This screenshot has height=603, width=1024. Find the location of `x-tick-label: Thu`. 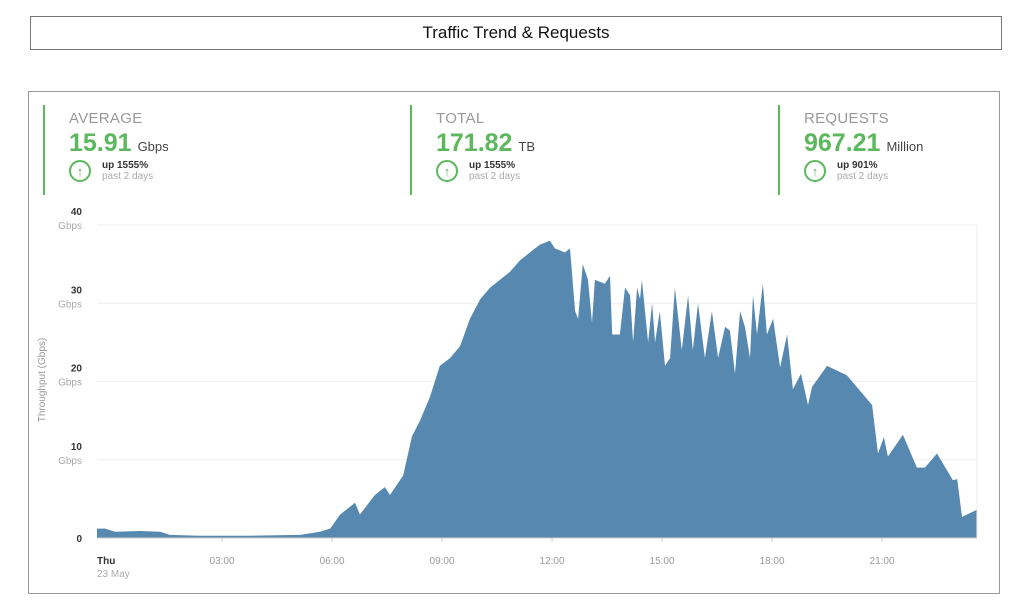

x-tick-label: Thu is located at coordinates (106, 561).